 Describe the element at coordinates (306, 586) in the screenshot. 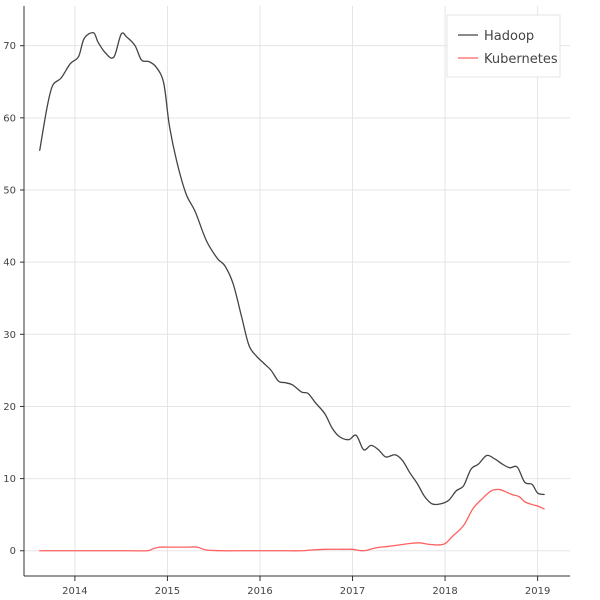

I see `x-axis-ticks: 2014 2015 2016 2017 2018 2019` at that location.